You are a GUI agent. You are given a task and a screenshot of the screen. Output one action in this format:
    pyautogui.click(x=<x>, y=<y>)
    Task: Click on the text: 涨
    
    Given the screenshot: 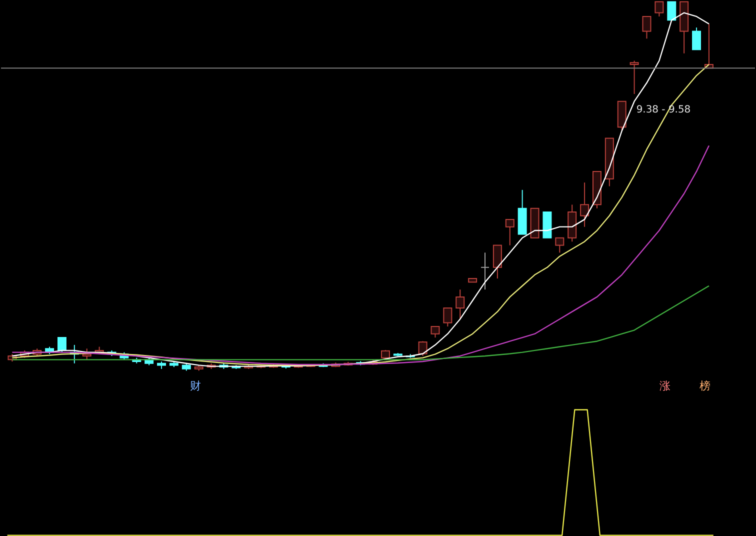 What is the action you would take?
    pyautogui.click(x=665, y=386)
    